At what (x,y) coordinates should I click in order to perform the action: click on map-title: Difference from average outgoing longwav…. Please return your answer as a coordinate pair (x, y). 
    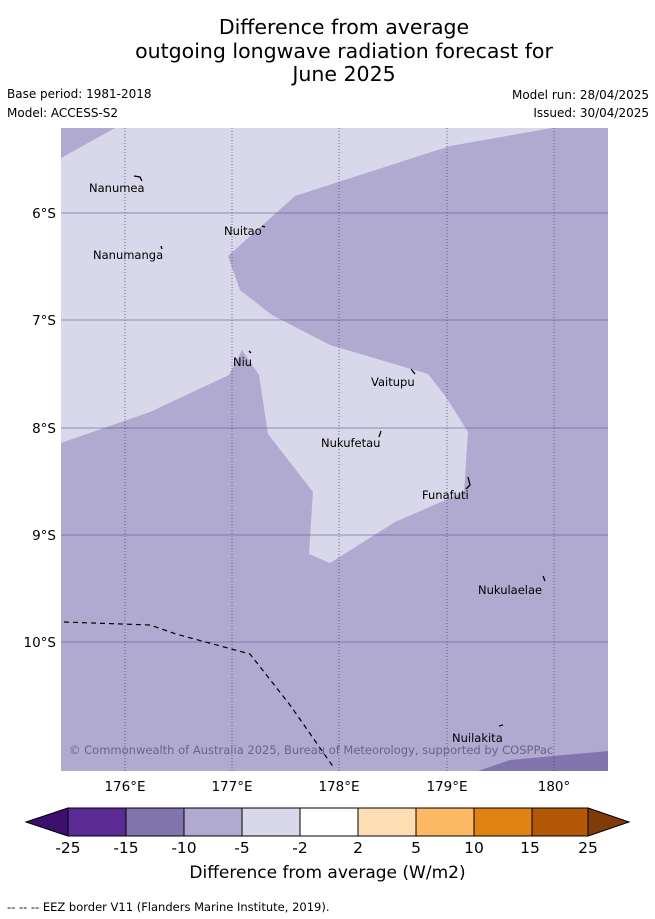
    Looking at the image, I should click on (327, 51).